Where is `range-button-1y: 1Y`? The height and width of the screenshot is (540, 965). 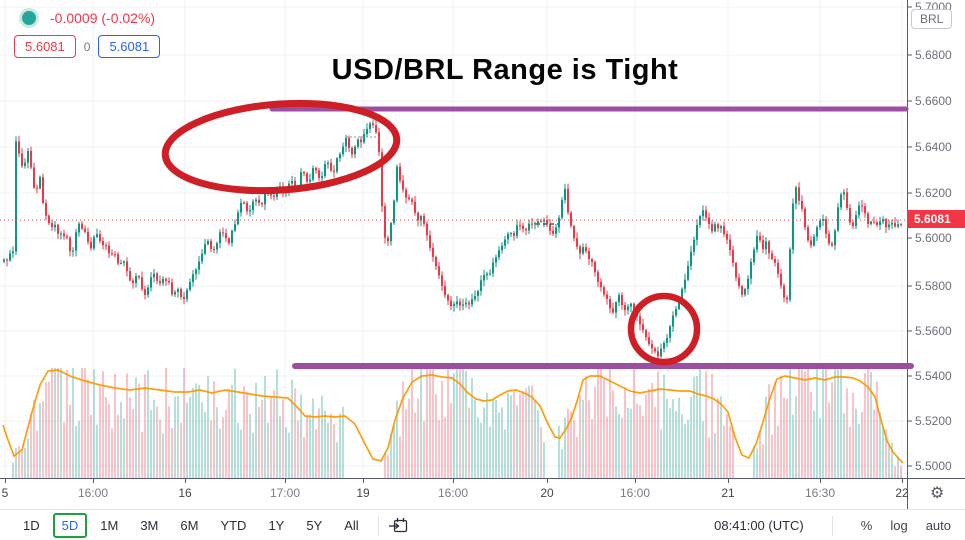 range-button-1y: 1Y is located at coordinates (276, 525).